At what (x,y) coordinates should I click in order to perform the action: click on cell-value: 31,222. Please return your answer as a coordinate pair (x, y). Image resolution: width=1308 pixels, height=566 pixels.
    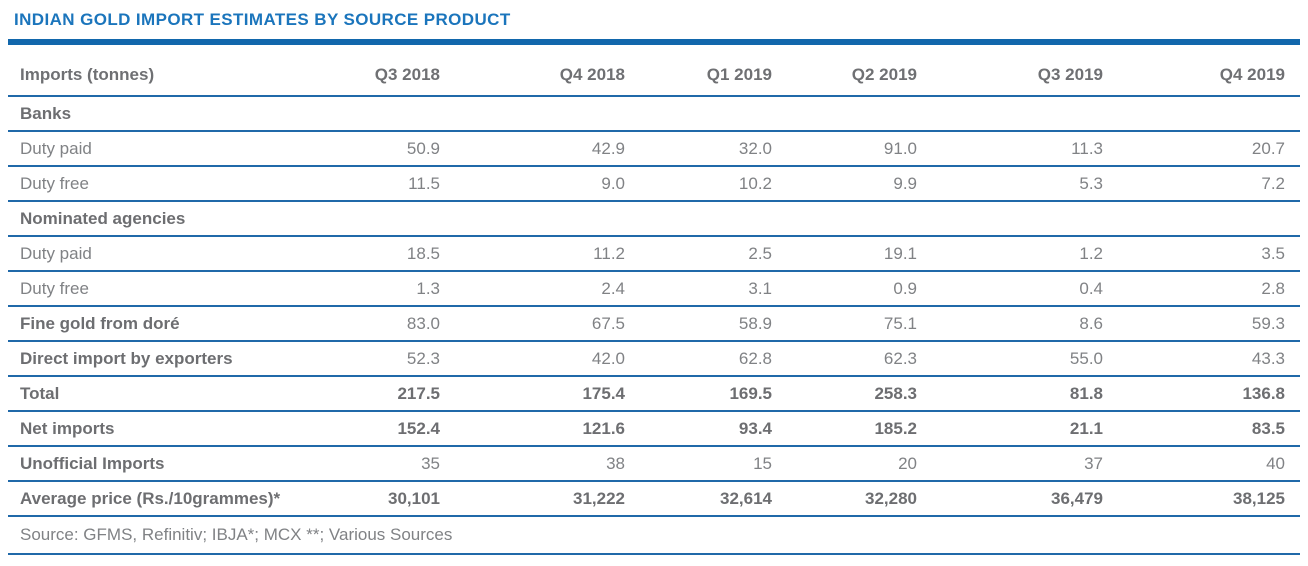
    Looking at the image, I should click on (547, 499).